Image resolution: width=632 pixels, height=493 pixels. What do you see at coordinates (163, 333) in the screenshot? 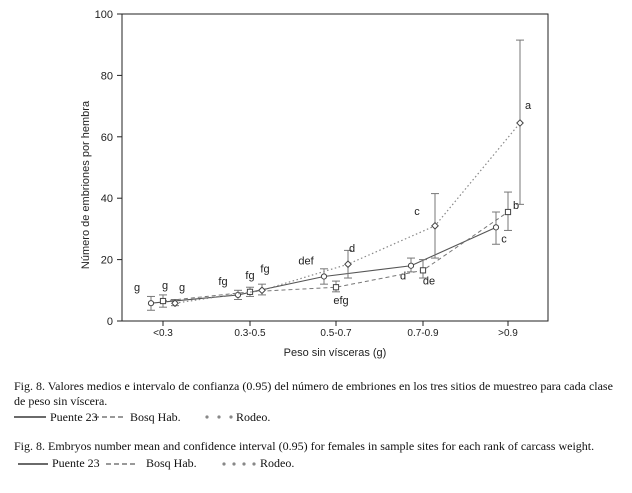
I see `x-tick-label: <0.3` at bounding box center [163, 333].